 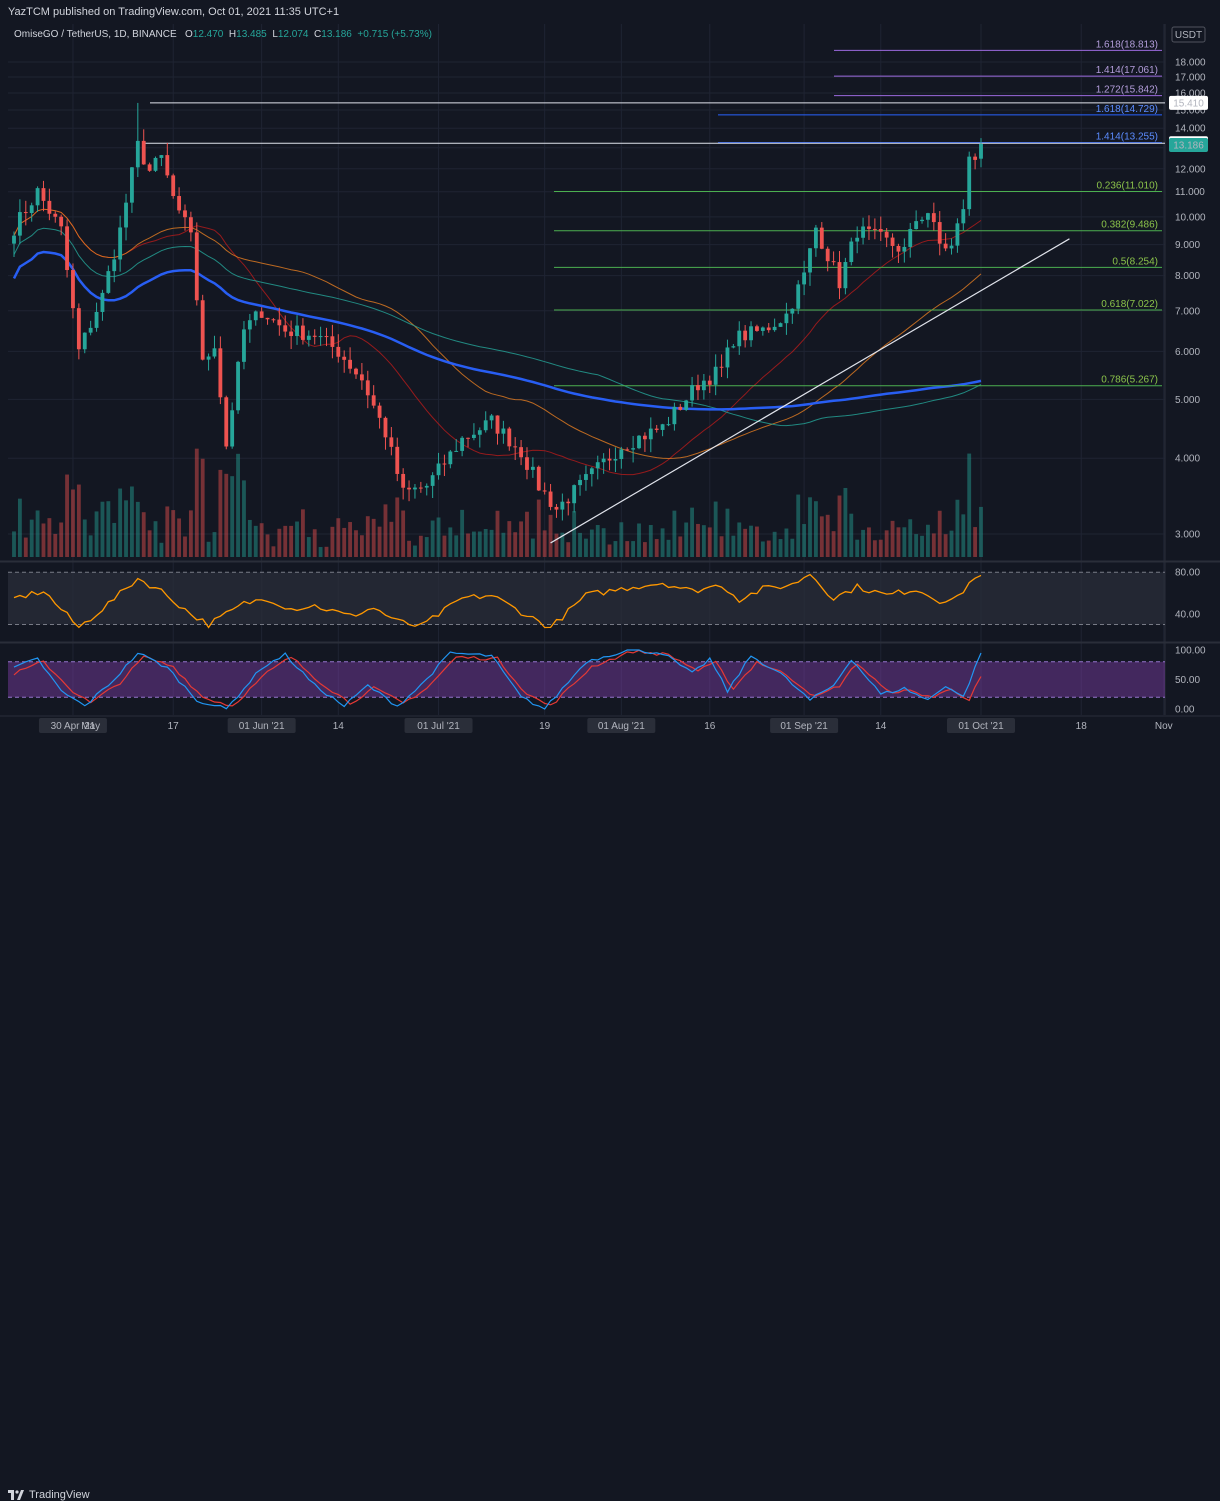 I want to click on tradingview-brand: TradingView, so click(x=49, y=1495).